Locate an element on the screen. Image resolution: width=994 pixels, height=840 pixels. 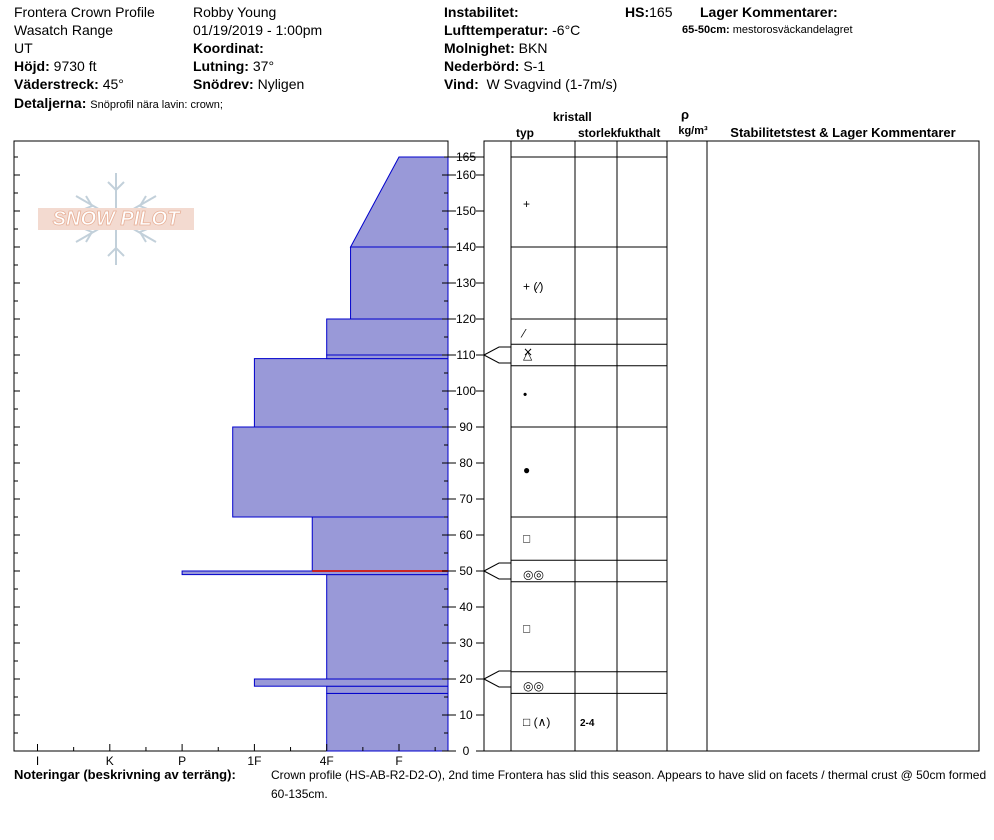
state-name: UT is located at coordinates (23, 48).